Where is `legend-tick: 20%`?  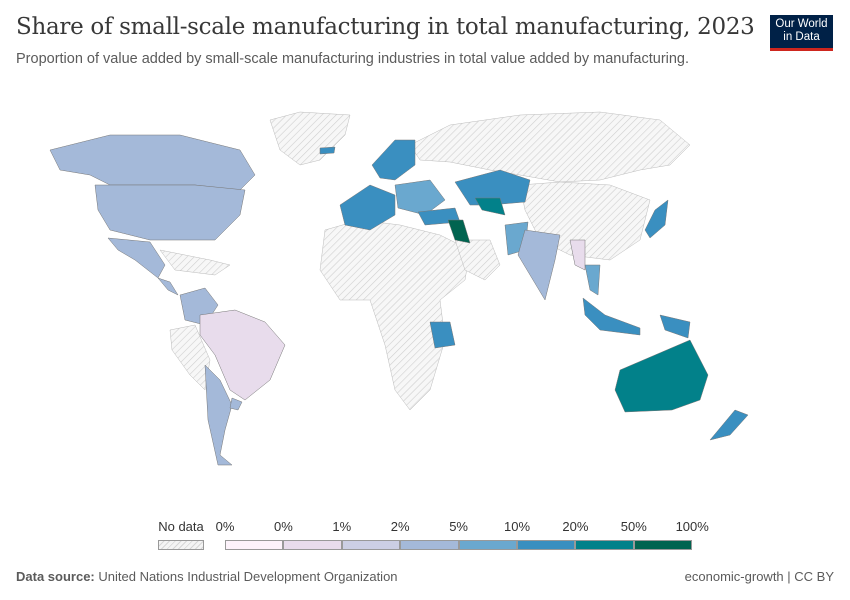 legend-tick: 20% is located at coordinates (575, 526).